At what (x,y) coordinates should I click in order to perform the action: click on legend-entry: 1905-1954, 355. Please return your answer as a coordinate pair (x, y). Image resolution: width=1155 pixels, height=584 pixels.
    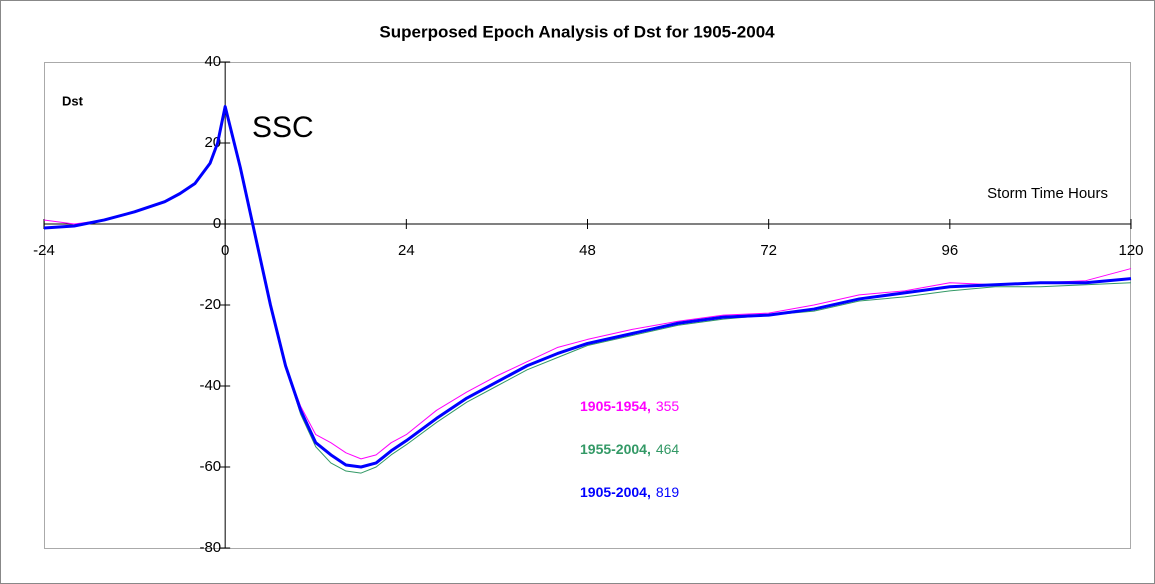
    Looking at the image, I should click on (629, 406).